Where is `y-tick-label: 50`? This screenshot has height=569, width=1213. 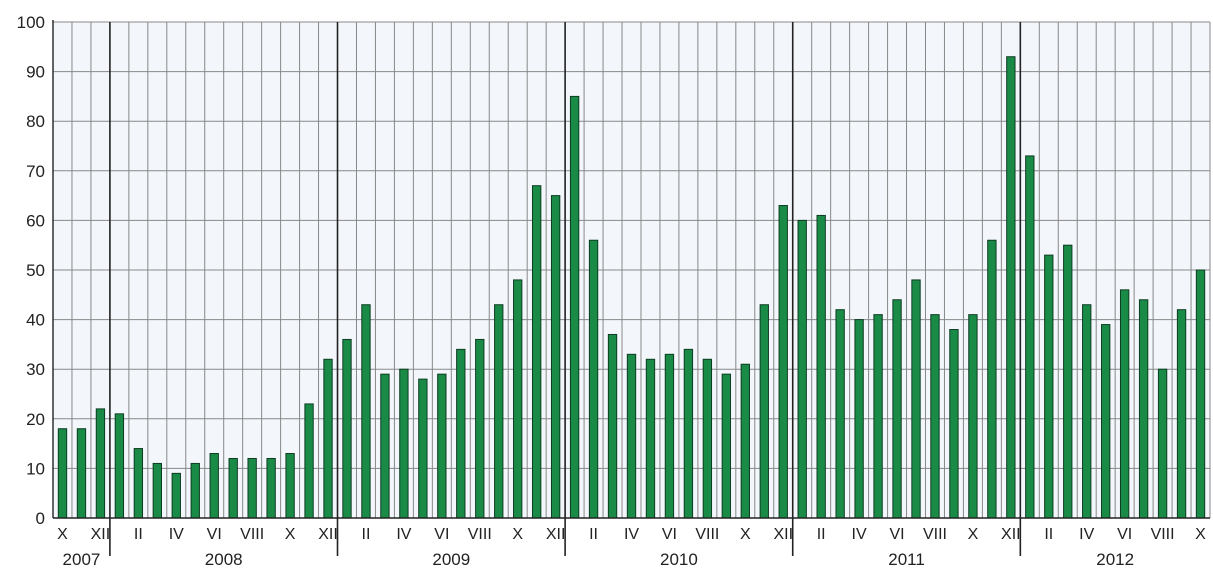 y-tick-label: 50 is located at coordinates (35, 270).